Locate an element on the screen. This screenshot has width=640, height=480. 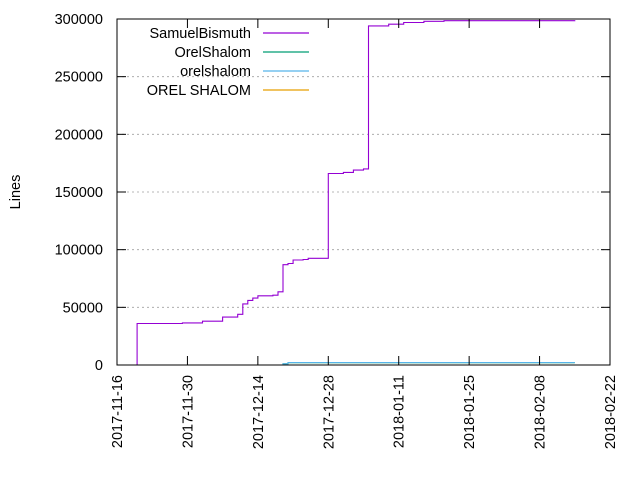
y-tick-label: 200000 is located at coordinates (79, 135).